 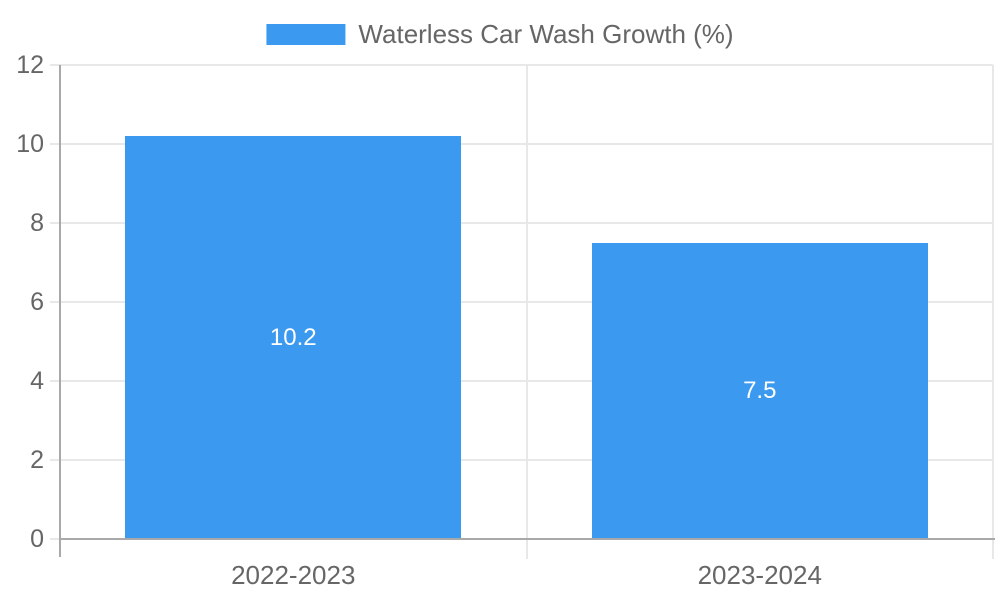 I want to click on x-axis-line, so click(x=527, y=539).